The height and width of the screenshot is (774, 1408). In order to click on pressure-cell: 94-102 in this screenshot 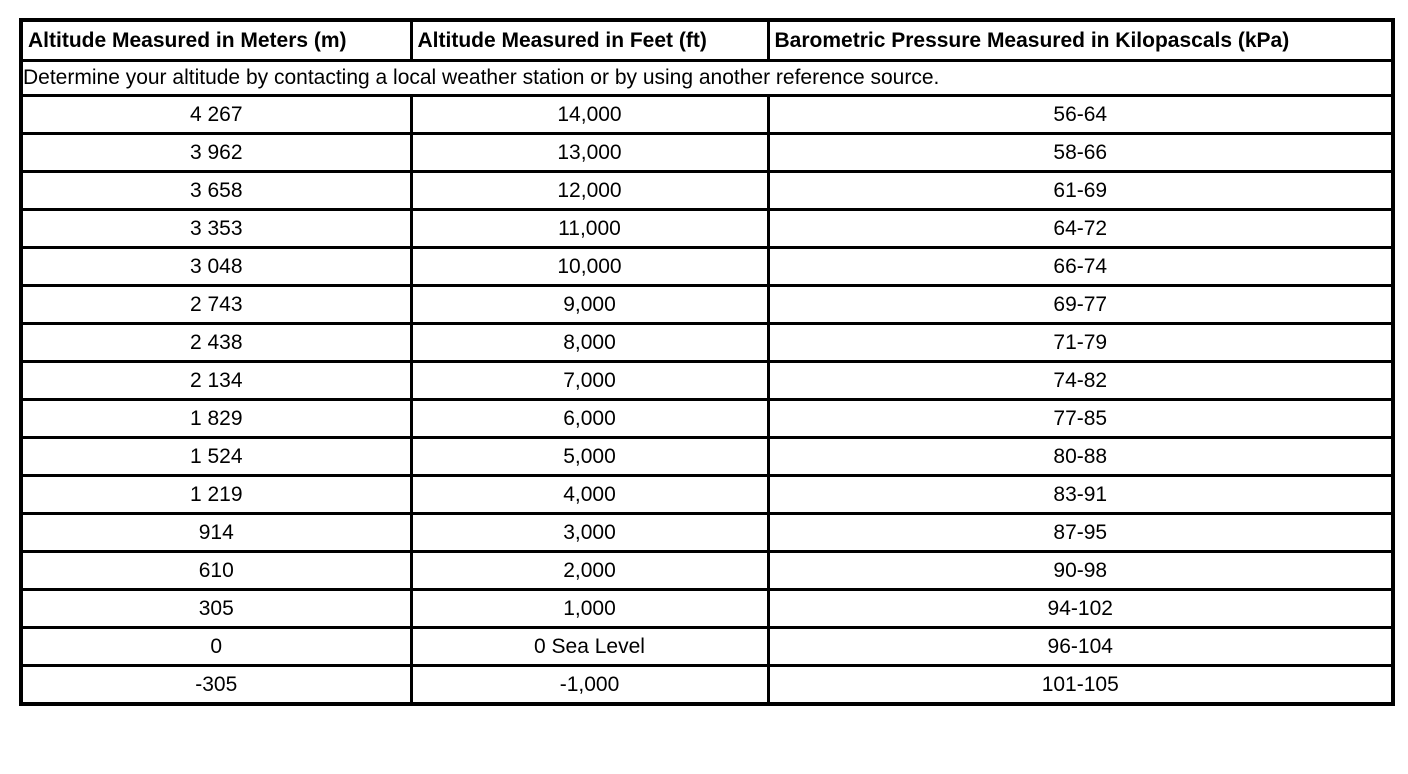, I will do `click(1080, 608)`.